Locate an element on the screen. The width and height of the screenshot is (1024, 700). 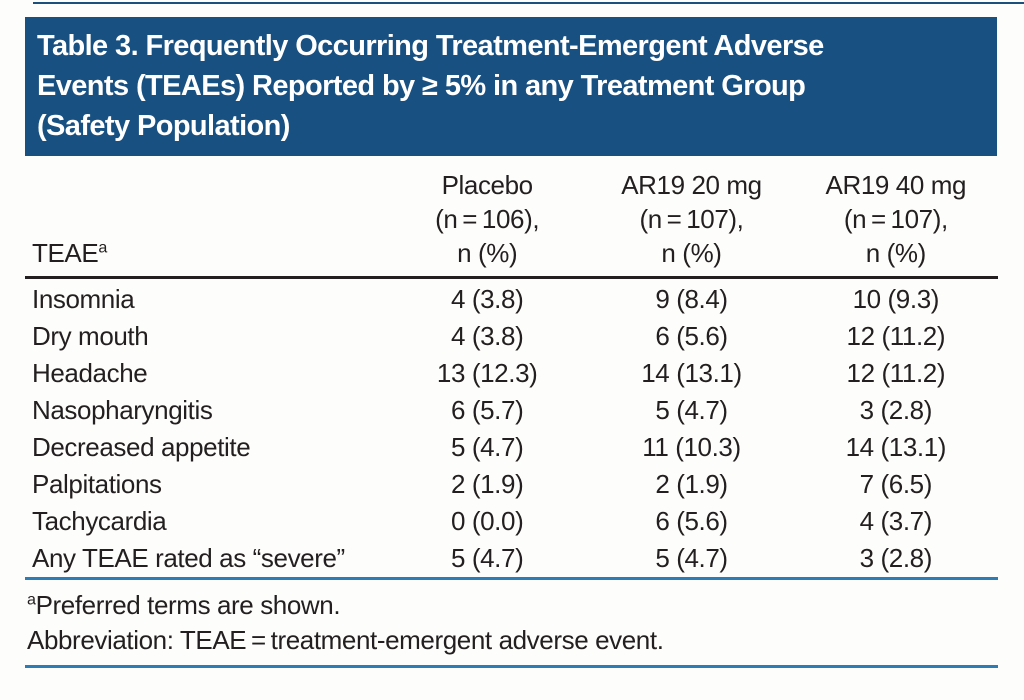
ar19-20mg-cell: 9 (8.4) is located at coordinates (691, 299).